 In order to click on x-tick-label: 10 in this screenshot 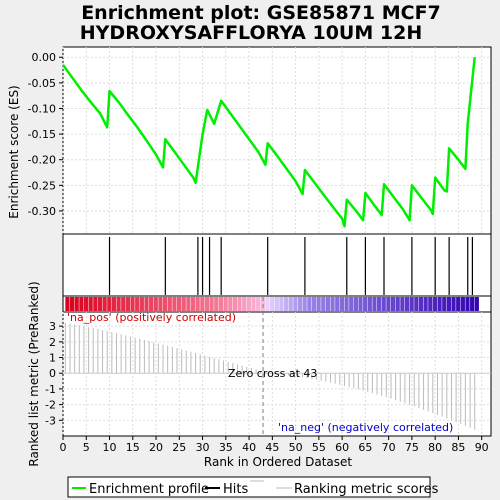, I will do `click(110, 447)`.